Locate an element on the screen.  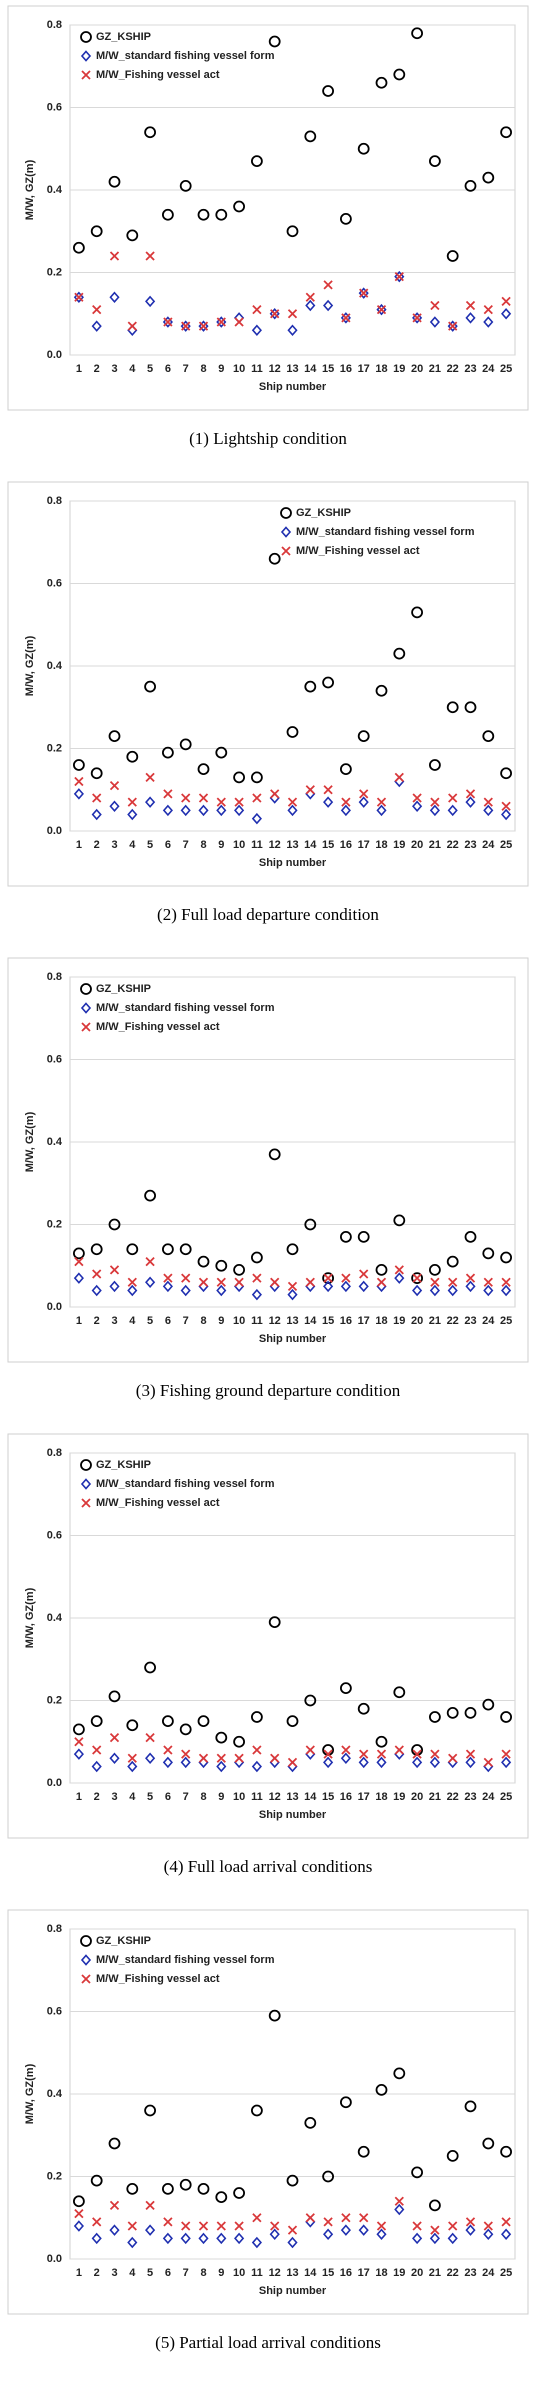
x-tick-label: 14 is located at coordinates (310, 845).